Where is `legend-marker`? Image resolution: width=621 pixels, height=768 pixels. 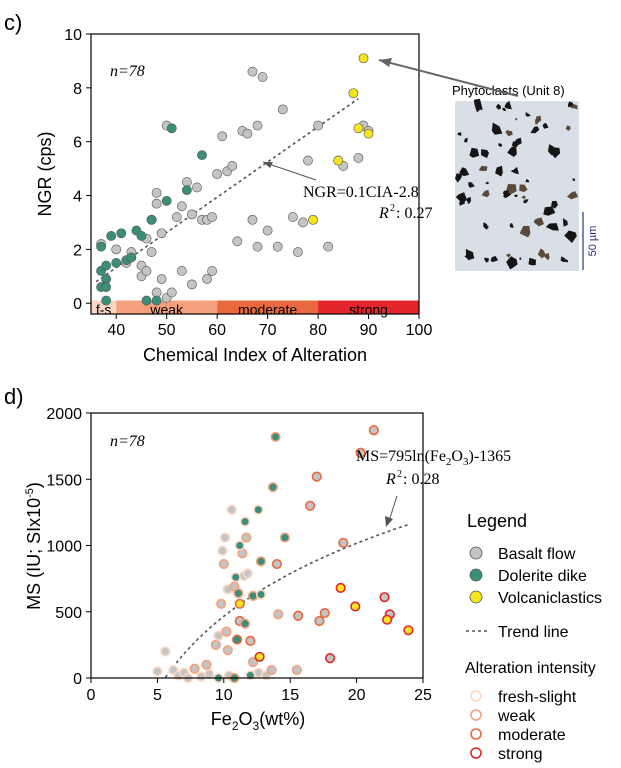
legend-marker is located at coordinates (476, 553).